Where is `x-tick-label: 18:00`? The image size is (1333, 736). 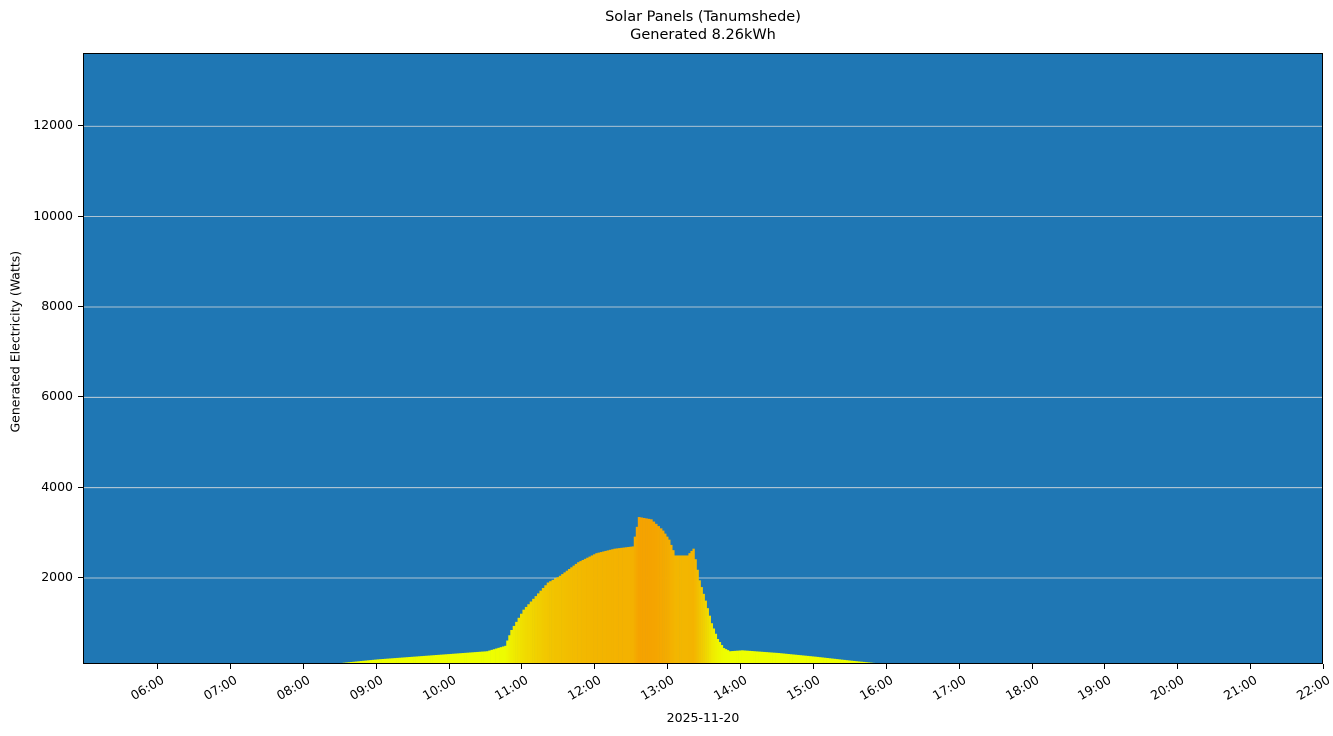
x-tick-label: 18:00 is located at coordinates (1022, 688).